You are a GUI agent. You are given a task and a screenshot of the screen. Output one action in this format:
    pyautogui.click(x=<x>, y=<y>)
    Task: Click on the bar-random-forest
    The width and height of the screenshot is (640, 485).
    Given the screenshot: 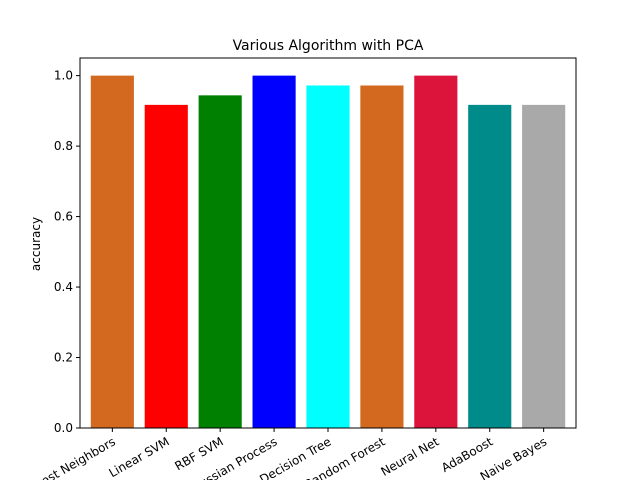 What is the action you would take?
    pyautogui.click(x=382, y=257)
    